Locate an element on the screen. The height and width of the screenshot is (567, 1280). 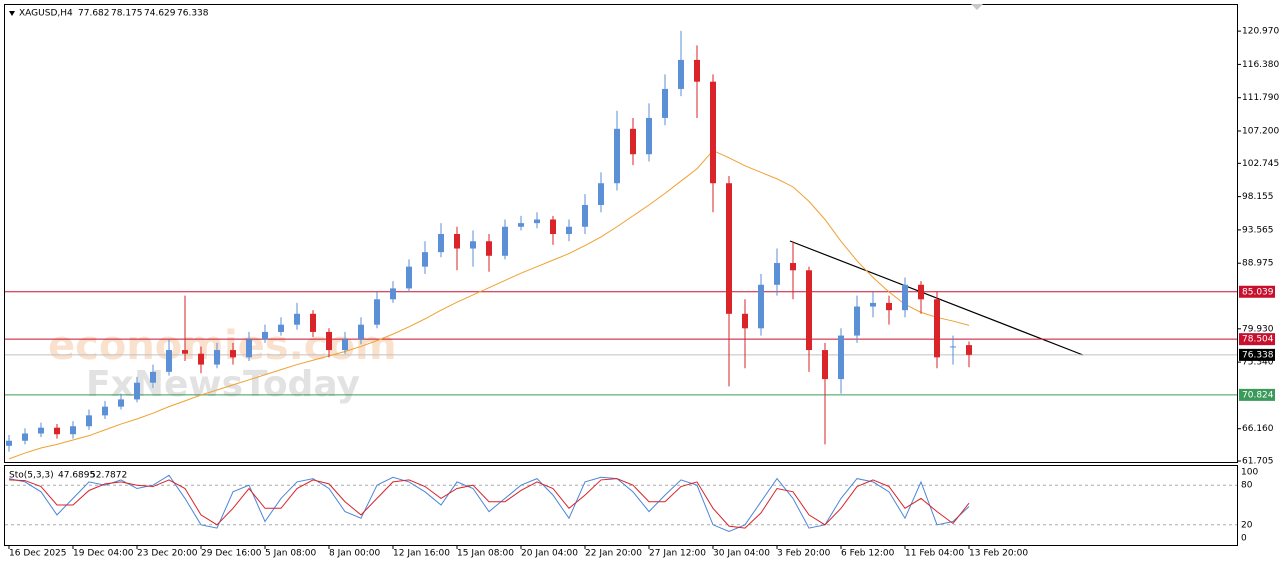
price-label: 85.039 is located at coordinates (1258, 292).